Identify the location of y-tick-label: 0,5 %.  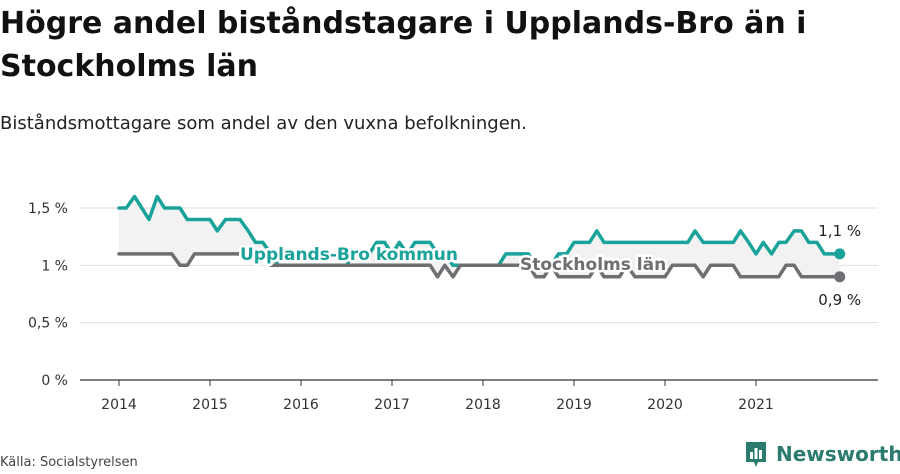
(48, 324).